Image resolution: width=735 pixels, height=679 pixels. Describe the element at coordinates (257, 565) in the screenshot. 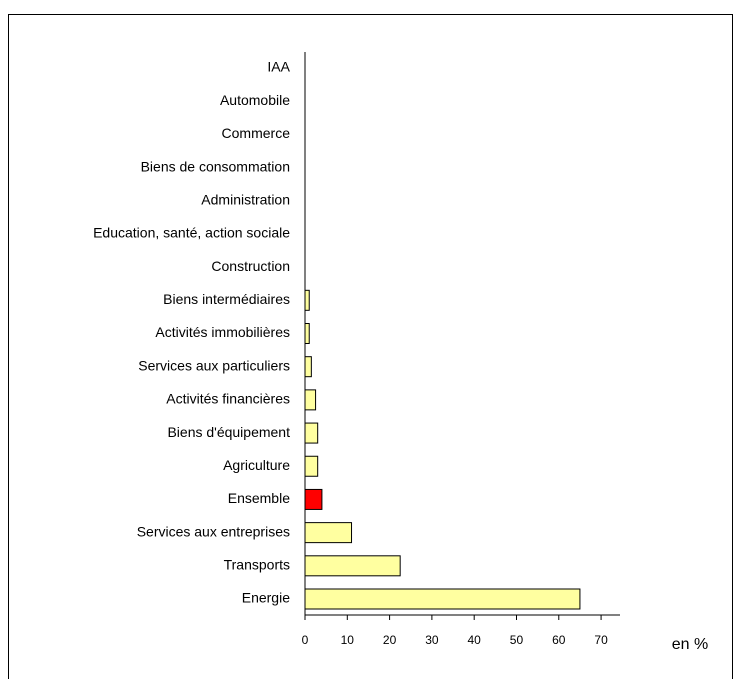

I see `y-tick-label: Transports` at that location.